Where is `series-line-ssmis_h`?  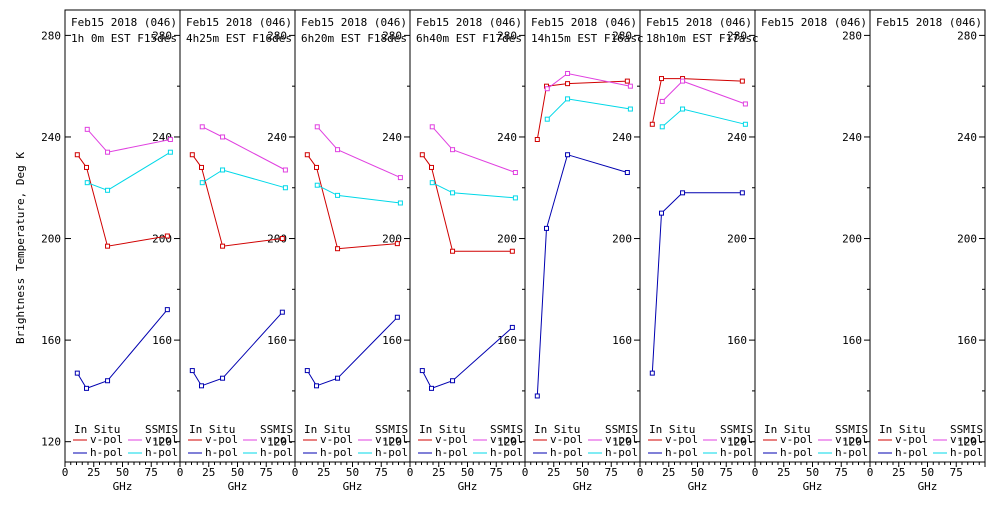 series-line-ssmis_h is located at coordinates (474, 190).